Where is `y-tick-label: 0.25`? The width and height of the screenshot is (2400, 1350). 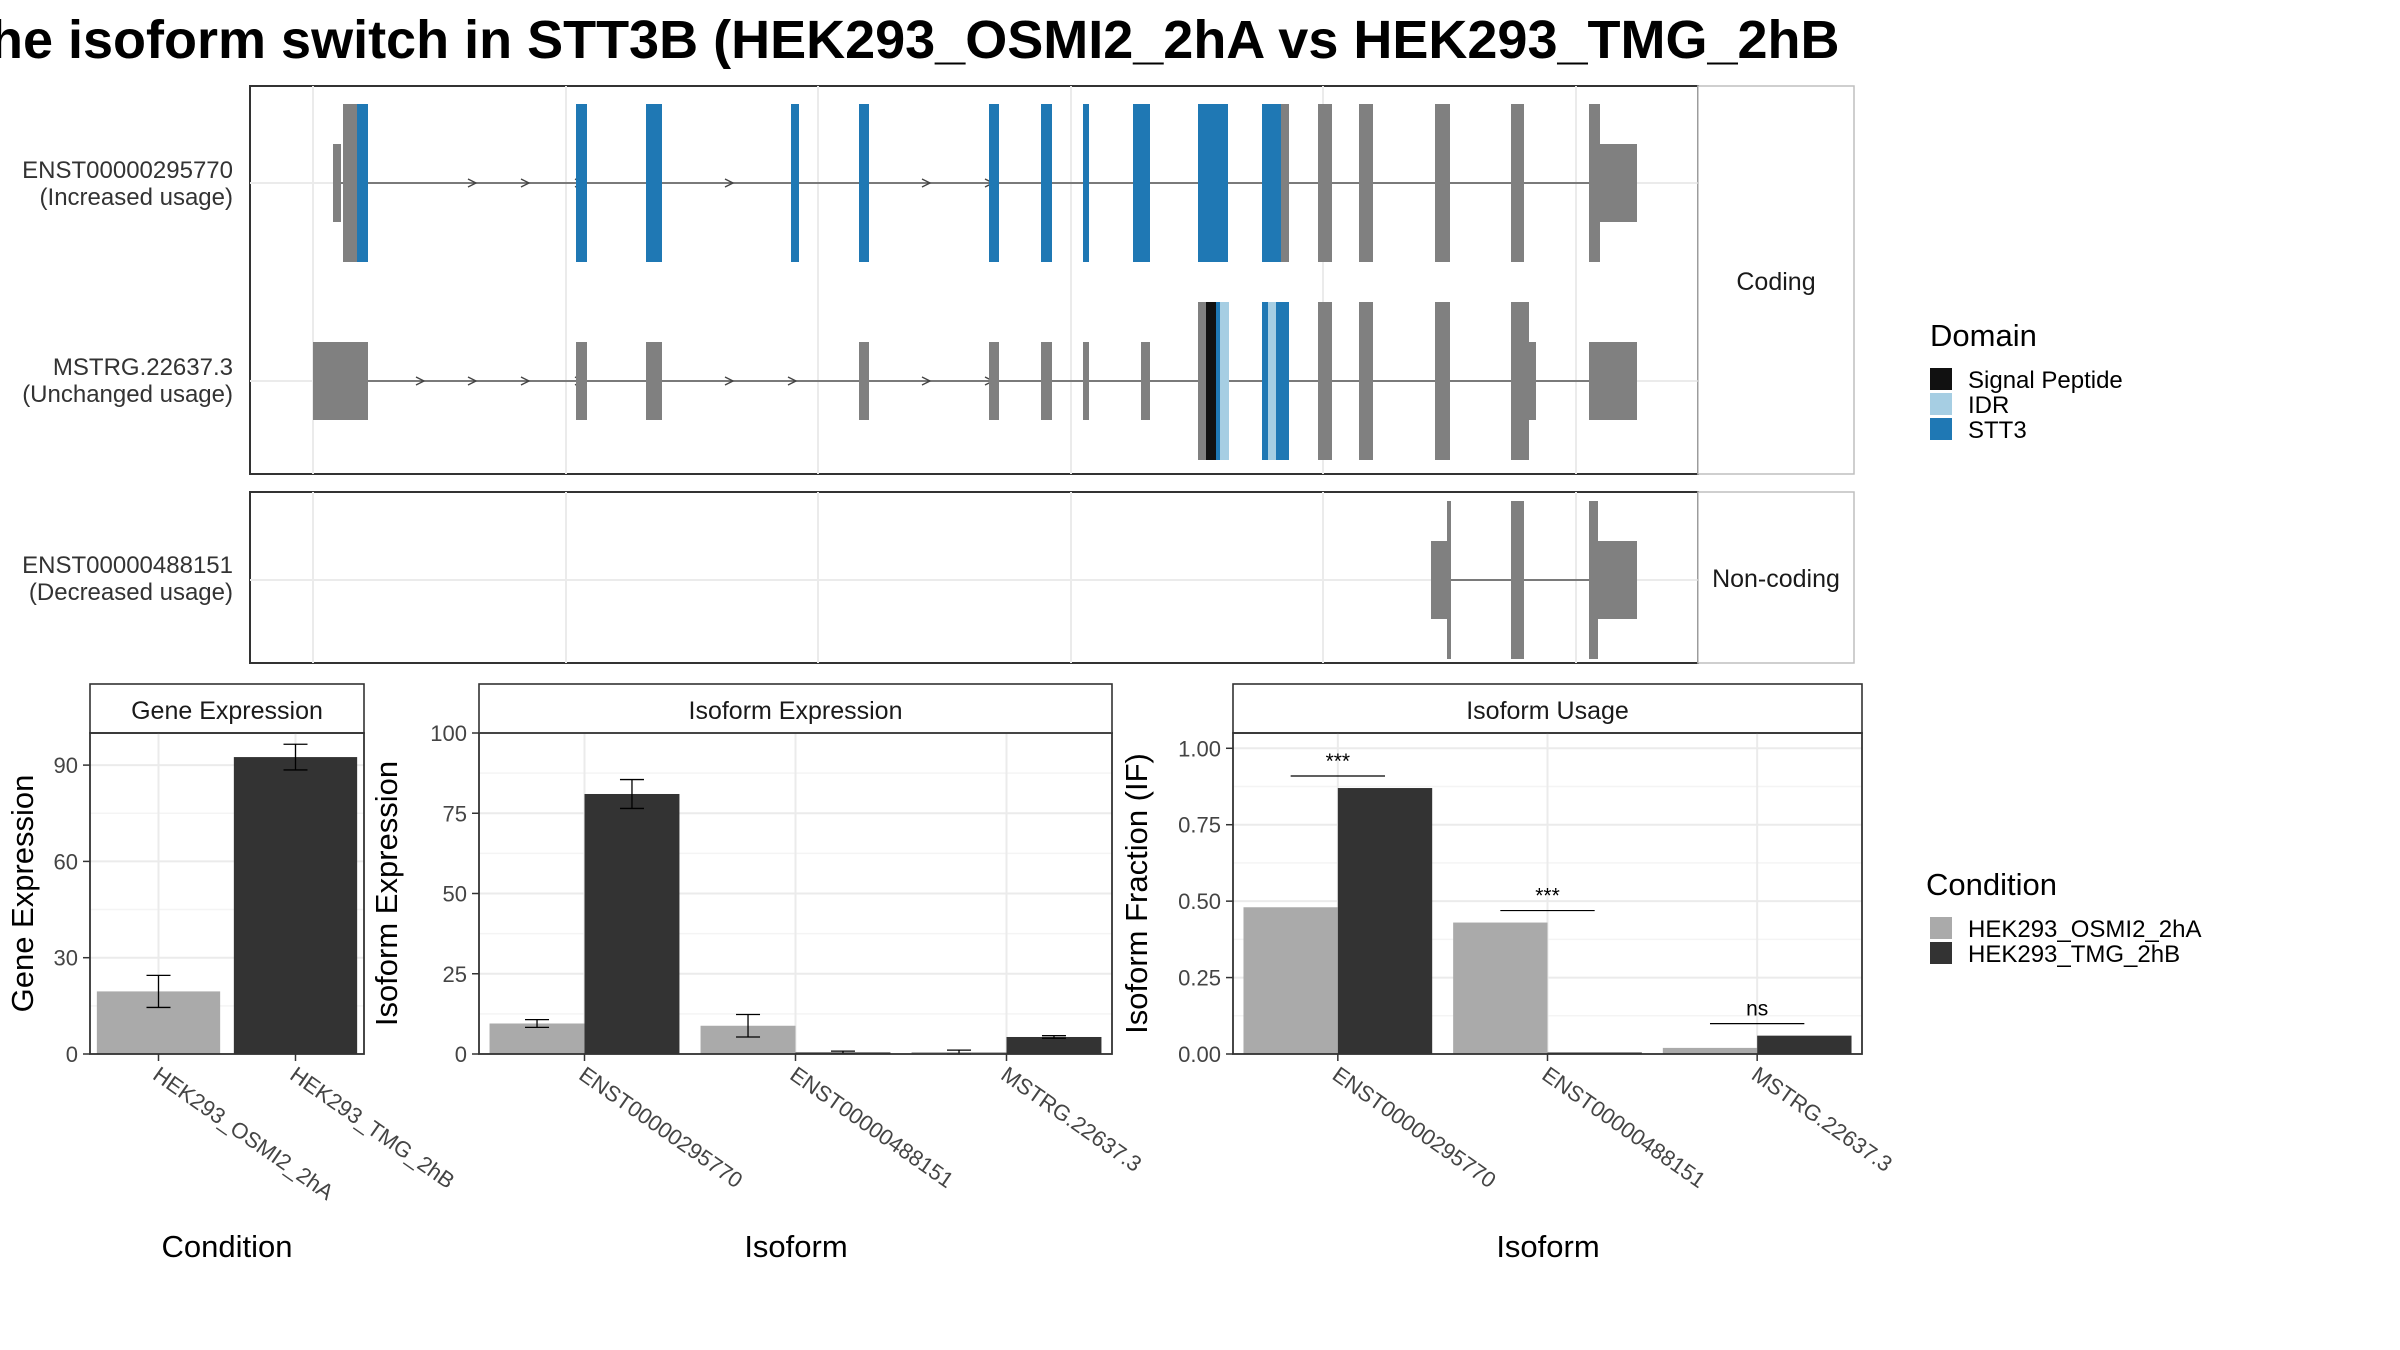
y-tick-label: 0.25 is located at coordinates (1199, 978).